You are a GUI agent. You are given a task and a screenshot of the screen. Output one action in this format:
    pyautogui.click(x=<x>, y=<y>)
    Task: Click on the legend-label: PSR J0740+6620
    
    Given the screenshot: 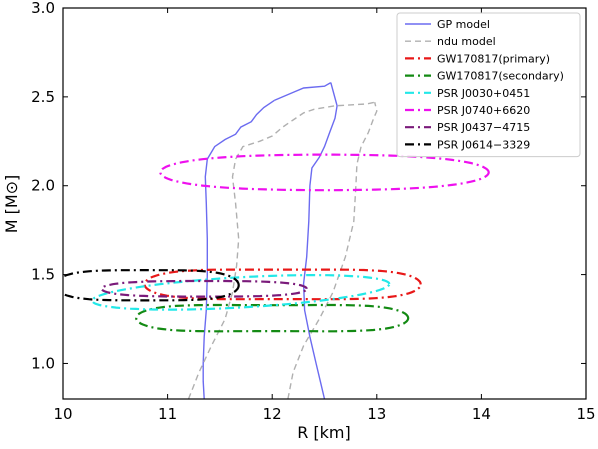 What is the action you would take?
    pyautogui.click(x=483, y=110)
    